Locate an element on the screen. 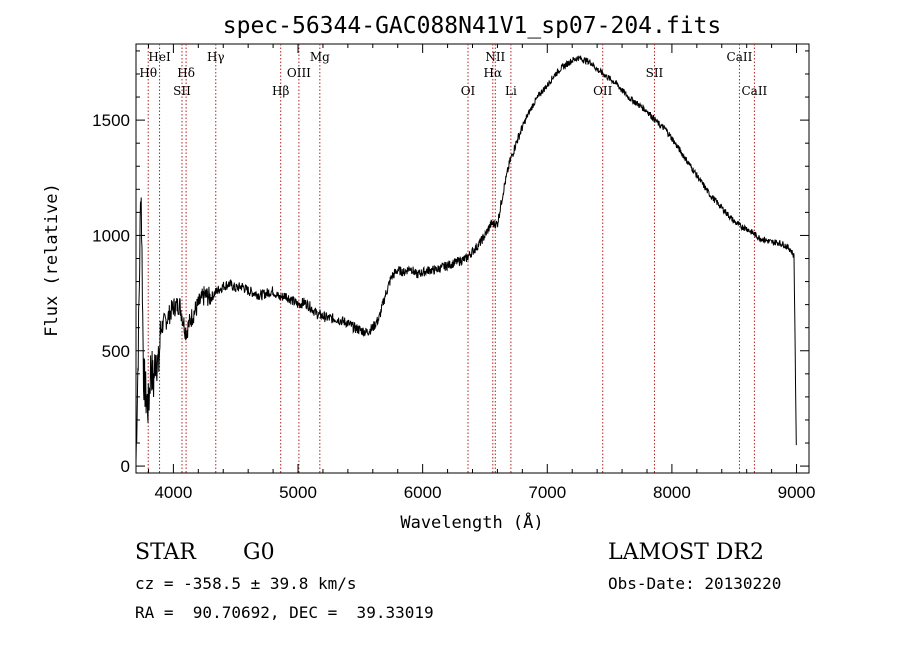 The image size is (900, 649). x-tick-label-4: 8000 is located at coordinates (672, 492).